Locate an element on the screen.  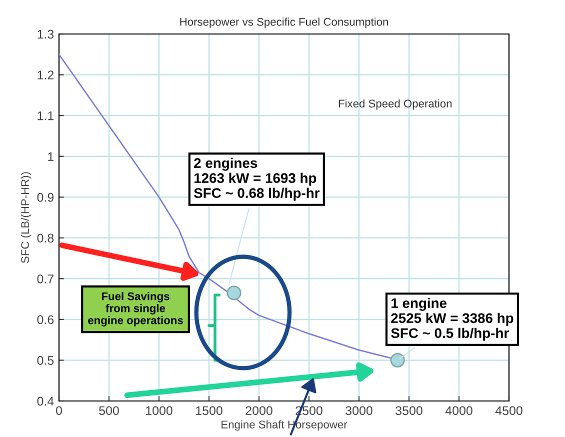
y-tick-label: 0.7 is located at coordinates (45, 279).